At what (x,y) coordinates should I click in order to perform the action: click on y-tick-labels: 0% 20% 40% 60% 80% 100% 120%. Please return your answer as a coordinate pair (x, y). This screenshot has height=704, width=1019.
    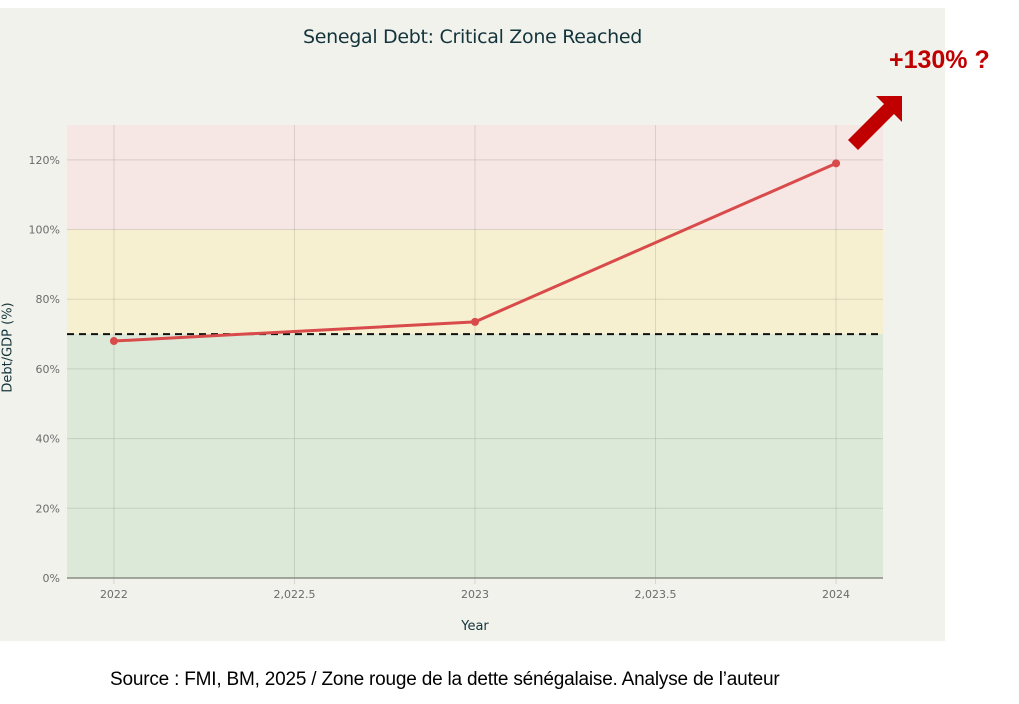
    Looking at the image, I should click on (44, 369).